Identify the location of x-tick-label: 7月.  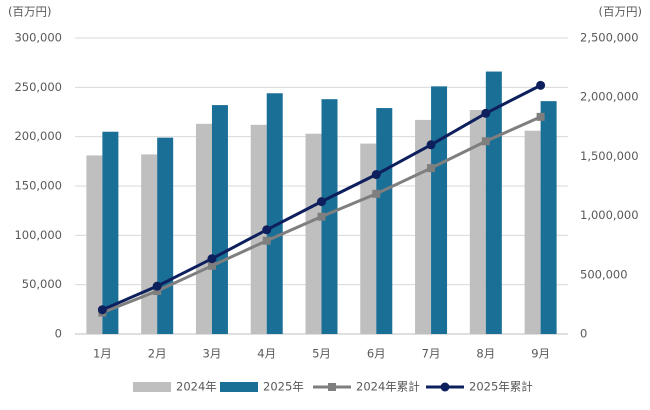
(431, 354).